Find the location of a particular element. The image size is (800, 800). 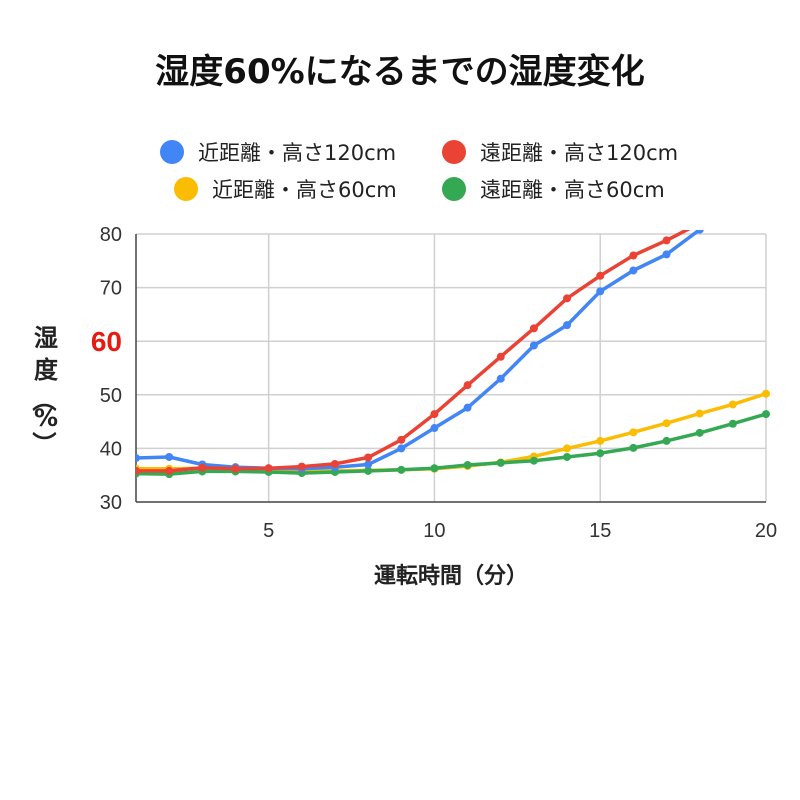

legend-label: 遠距離・高さ120cm is located at coordinates (579, 153).